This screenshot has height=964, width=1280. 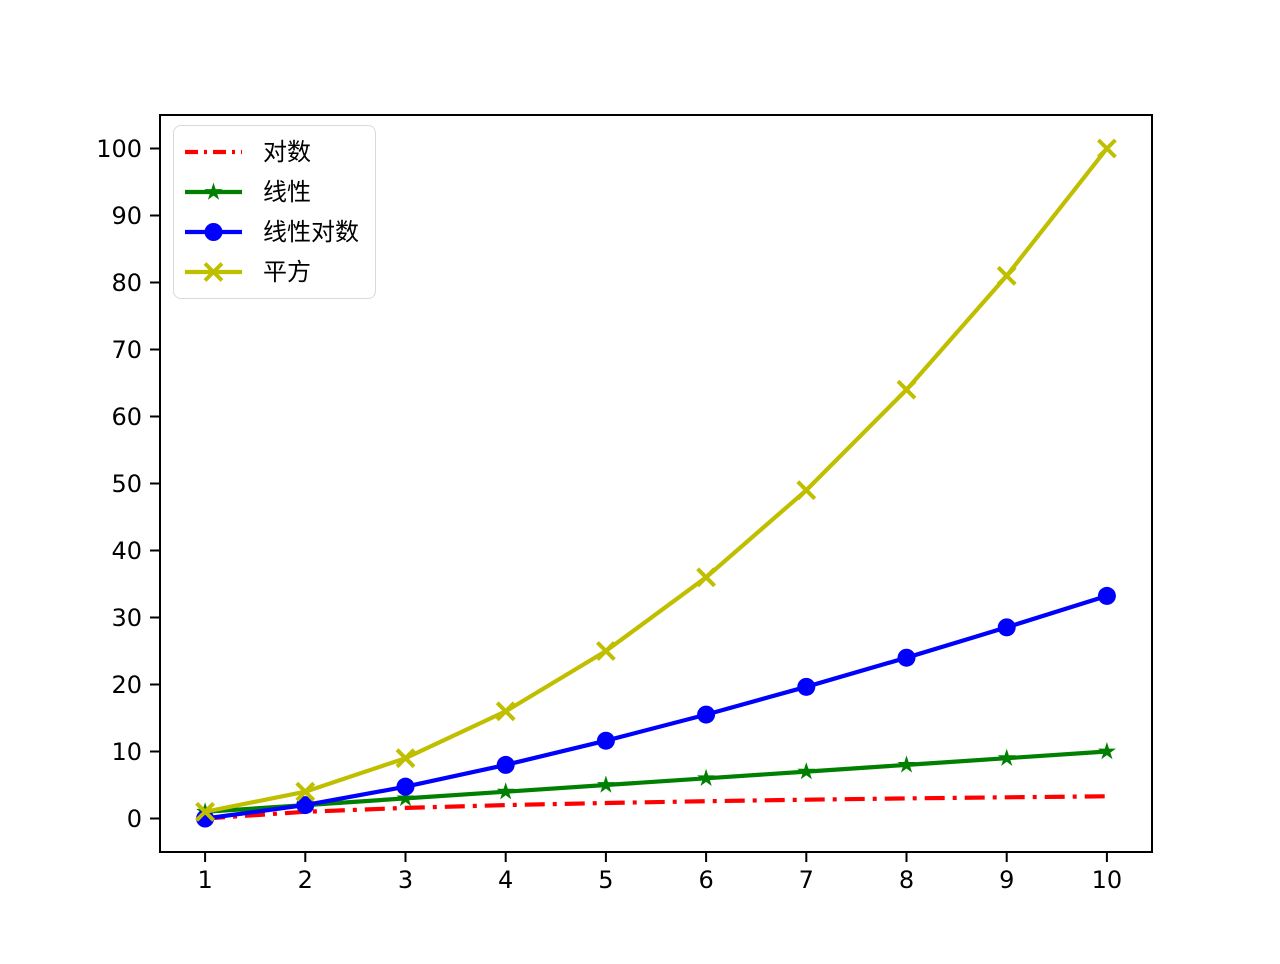 What do you see at coordinates (806, 880) in the screenshot?
I see `x-tick-label: 7` at bounding box center [806, 880].